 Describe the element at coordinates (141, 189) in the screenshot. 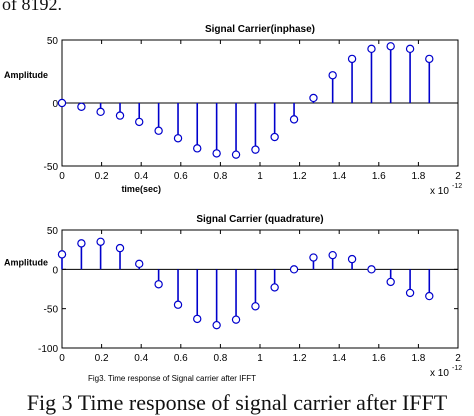

I see `x-axis-label: time(sec)` at that location.